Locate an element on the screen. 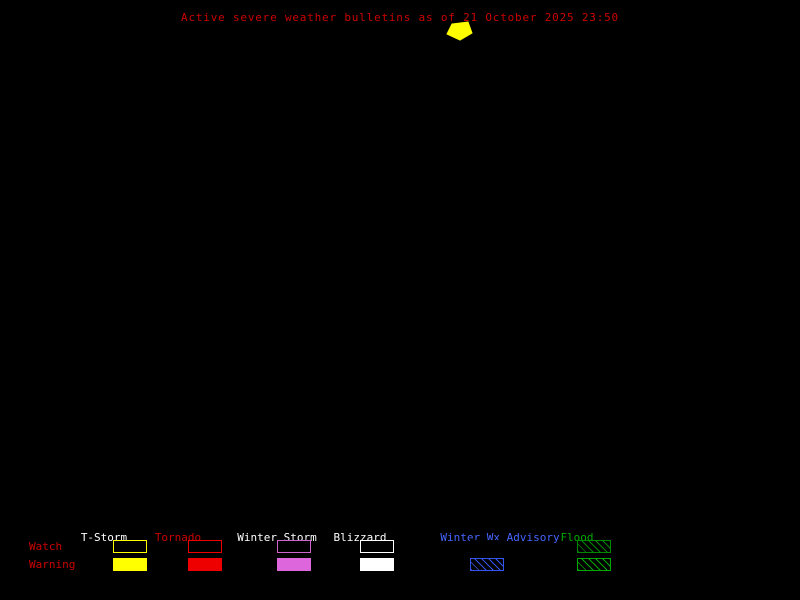 This screenshot has width=800, height=600. legend-swatch-tstorm-watch is located at coordinates (130, 546).